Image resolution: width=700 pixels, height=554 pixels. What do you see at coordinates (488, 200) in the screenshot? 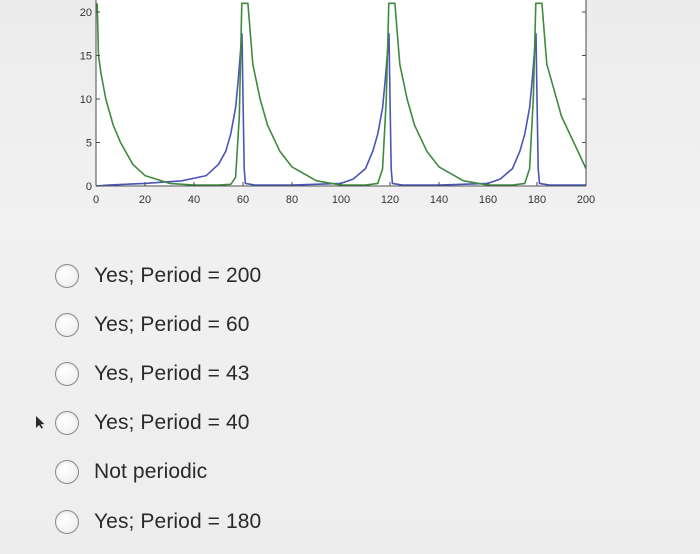
I see `x-tick-label: 160` at bounding box center [488, 200].